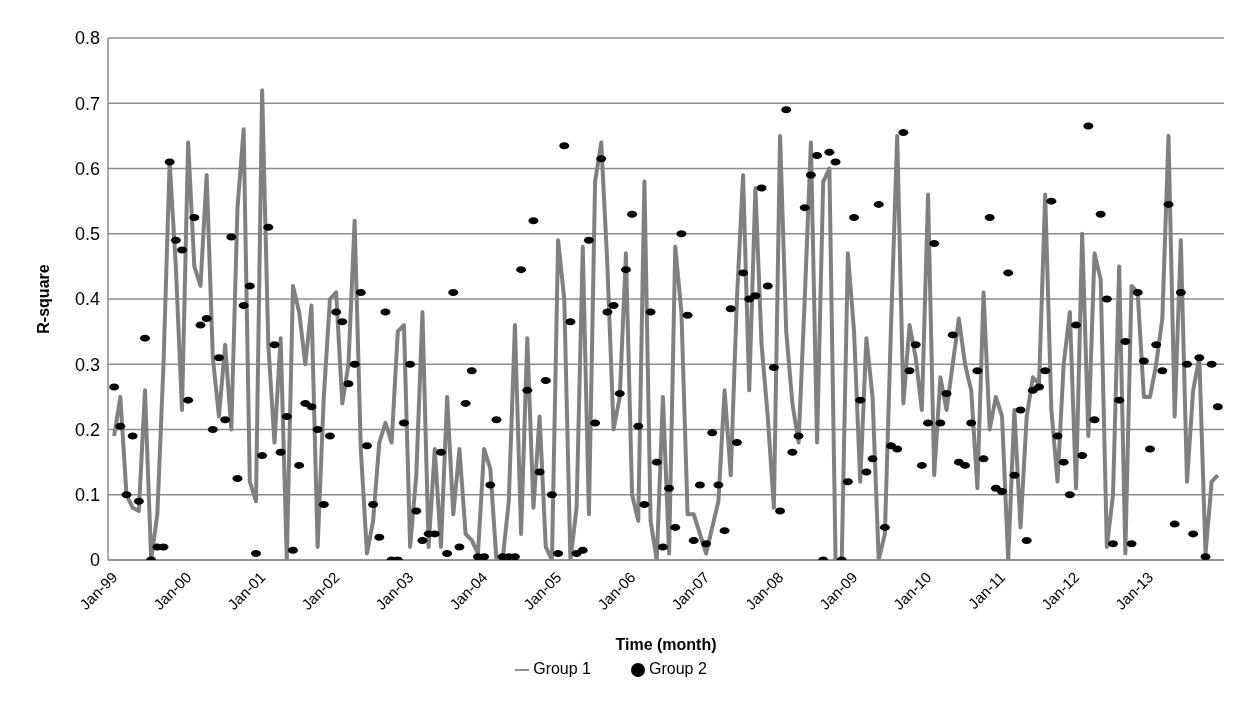  Describe the element at coordinates (562, 668) in the screenshot. I see `legend-label: Group 1` at that location.